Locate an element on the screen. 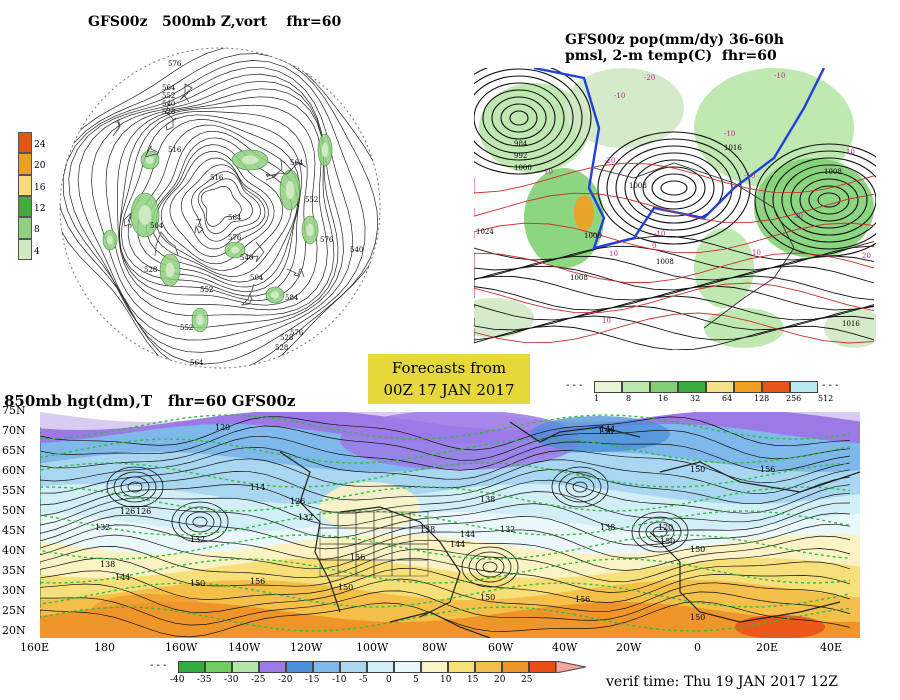 The width and height of the screenshot is (900, 700). pop-colorbar-left-arrow: - - - is located at coordinates (574, 385).